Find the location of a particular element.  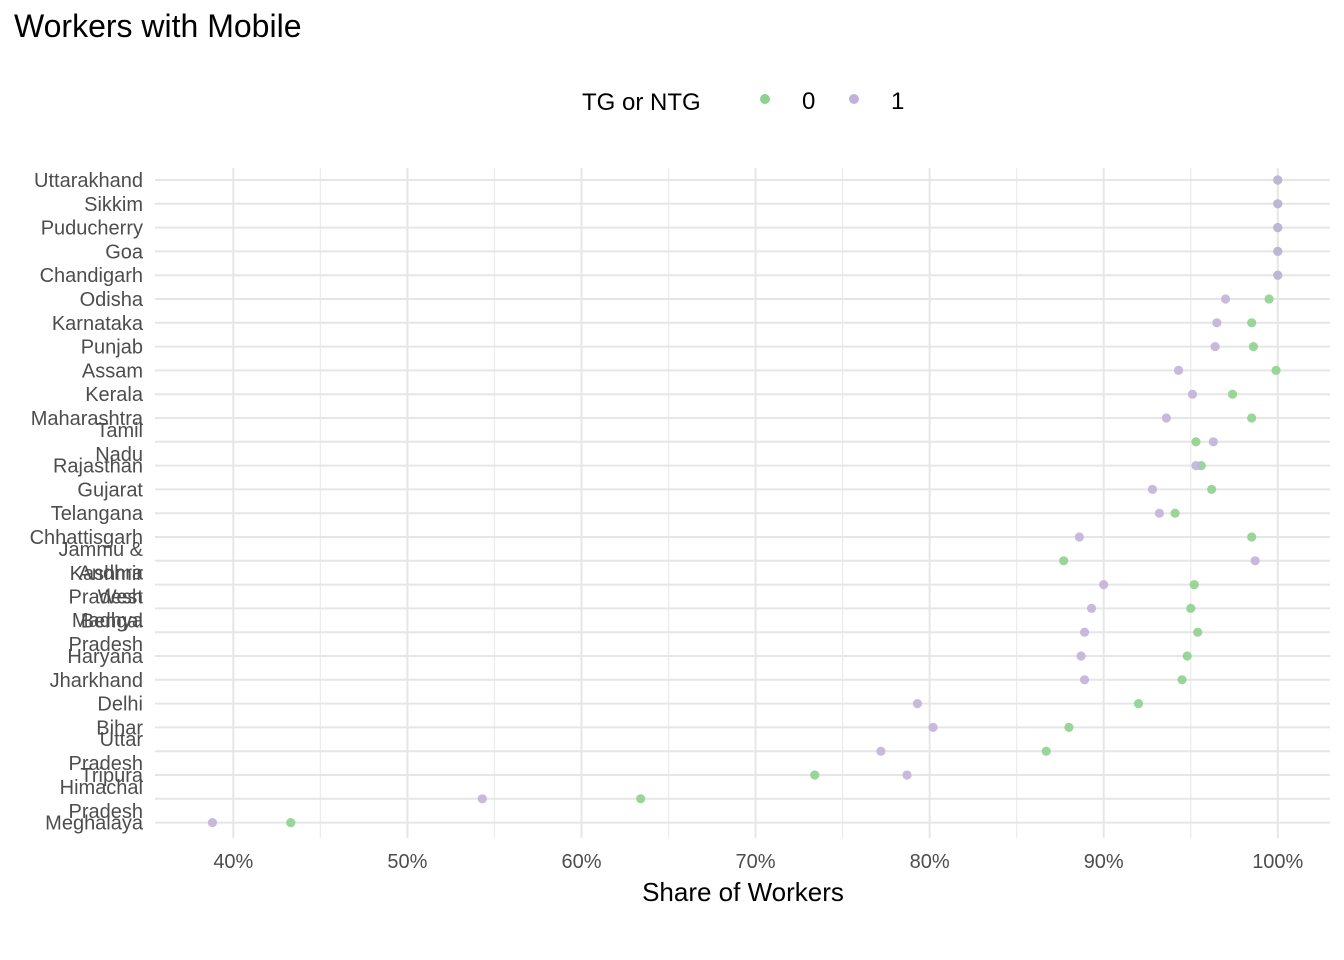

category-label: Chhattisgarh is located at coordinates (86, 538).